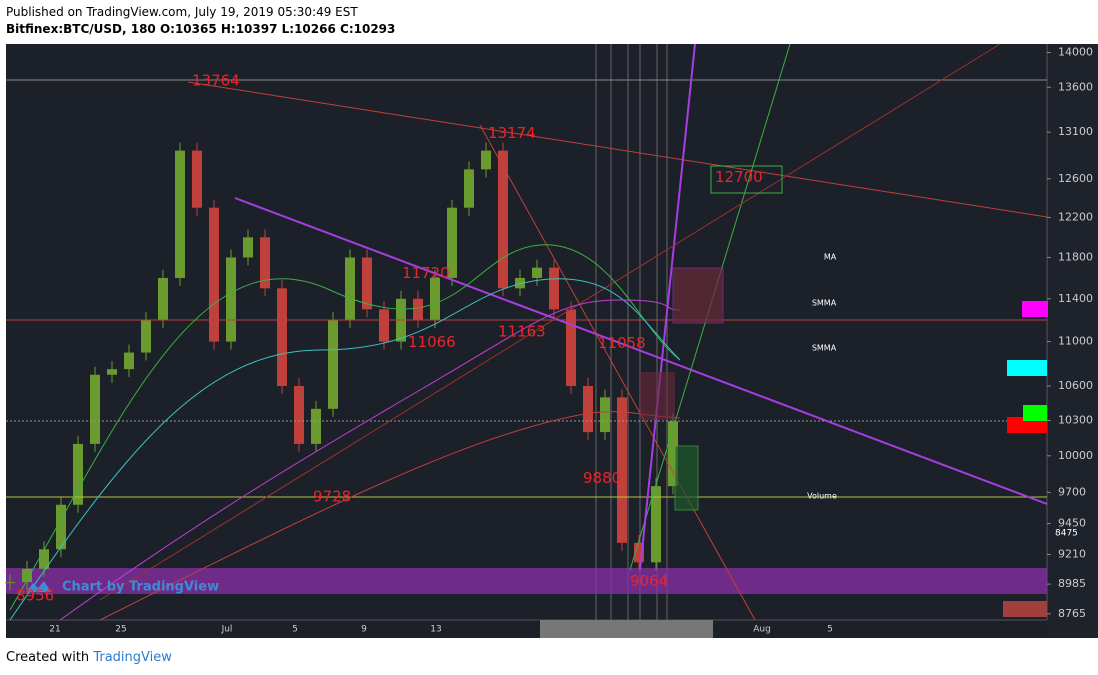  I want to click on x-tick-label: 9, so click(364, 630).